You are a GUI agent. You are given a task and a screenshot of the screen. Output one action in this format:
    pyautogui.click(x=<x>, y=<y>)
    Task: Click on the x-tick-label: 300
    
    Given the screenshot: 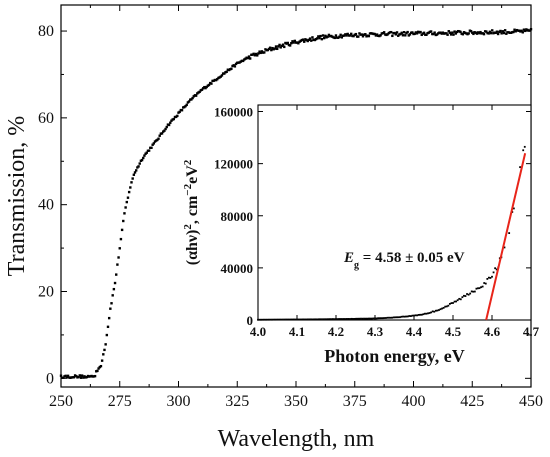 What is the action you would take?
    pyautogui.click(x=179, y=401)
    